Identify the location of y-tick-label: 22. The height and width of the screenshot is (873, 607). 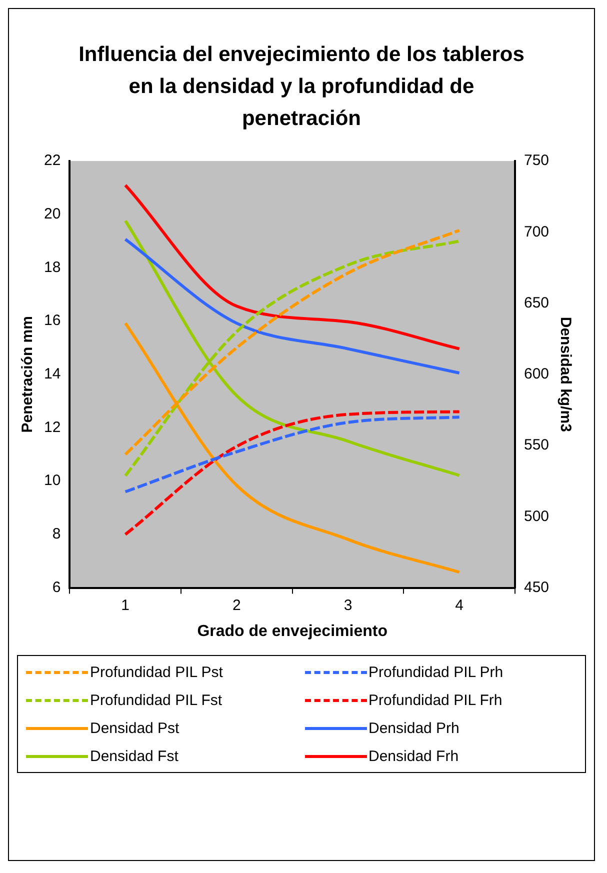
(52, 161).